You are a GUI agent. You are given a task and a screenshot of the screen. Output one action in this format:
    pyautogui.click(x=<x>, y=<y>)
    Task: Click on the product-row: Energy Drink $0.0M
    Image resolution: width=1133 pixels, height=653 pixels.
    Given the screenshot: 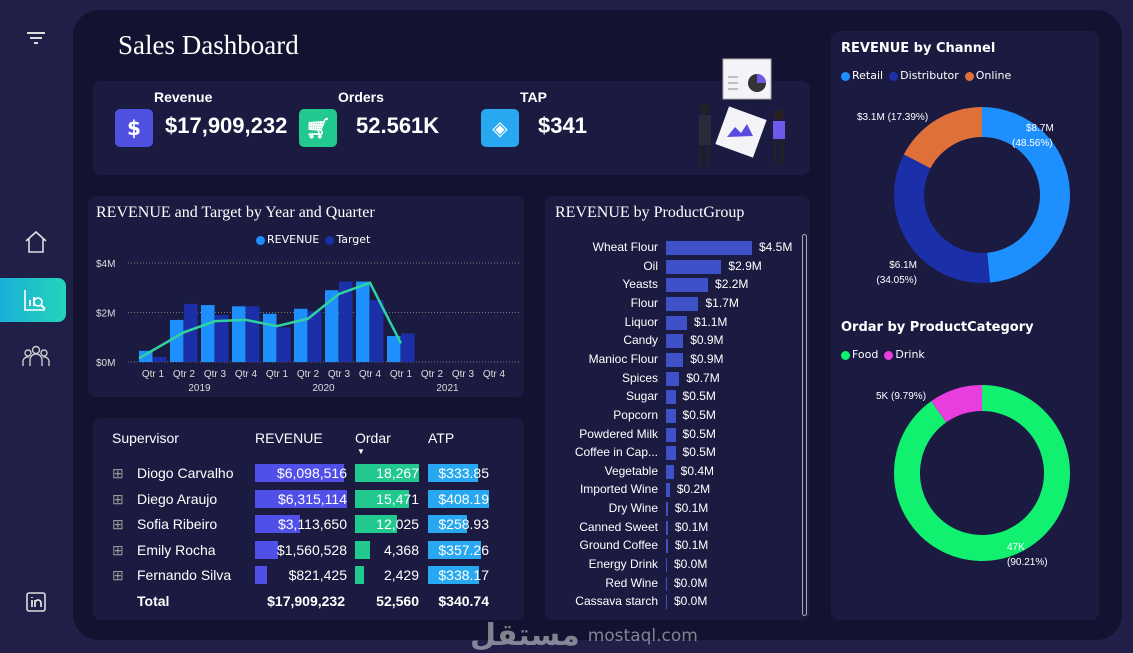 What is the action you would take?
    pyautogui.click(x=648, y=565)
    